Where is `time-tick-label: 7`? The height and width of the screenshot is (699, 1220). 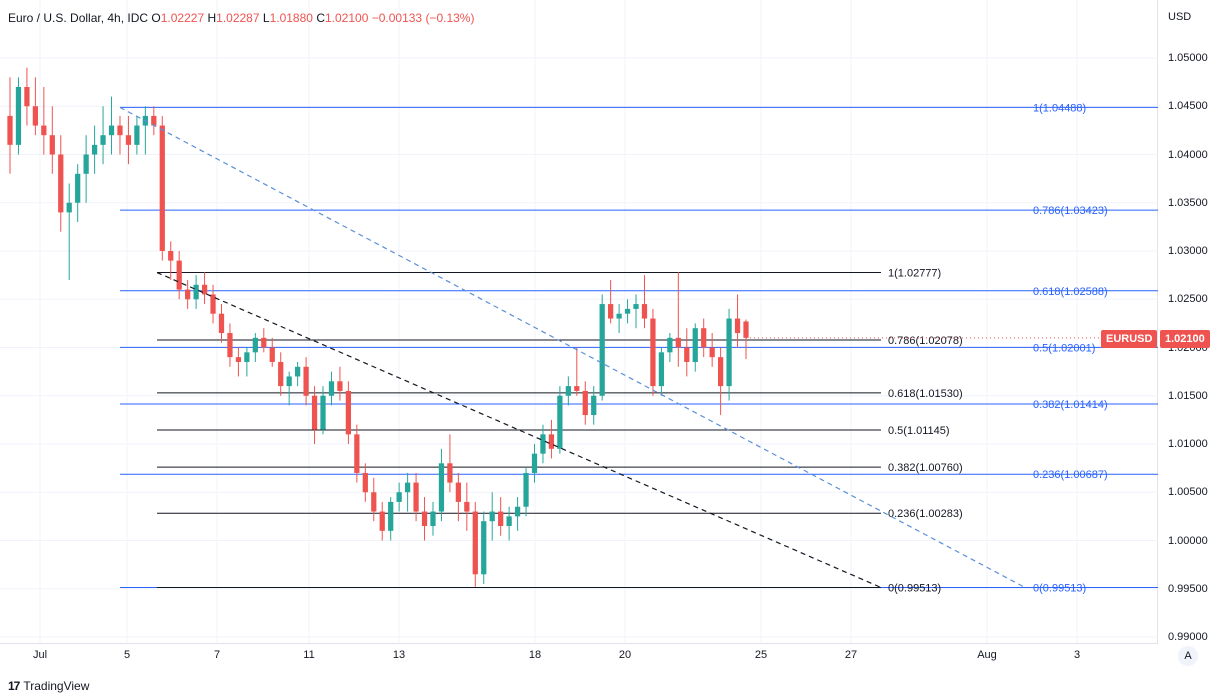
time-tick-label: 7 is located at coordinates (217, 655).